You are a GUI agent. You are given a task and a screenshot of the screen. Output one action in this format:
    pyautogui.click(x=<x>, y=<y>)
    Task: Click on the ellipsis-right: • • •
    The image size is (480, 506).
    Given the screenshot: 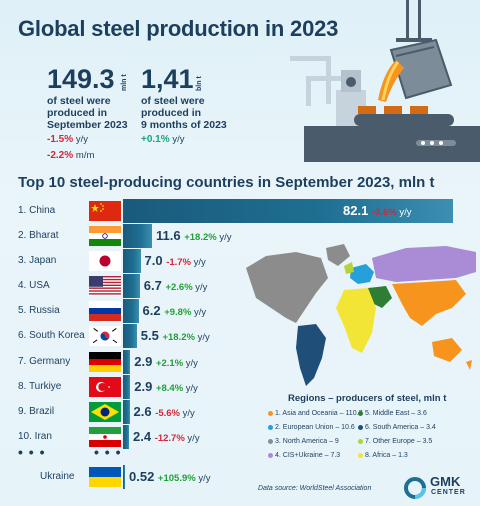 What is the action you would take?
    pyautogui.click(x=108, y=452)
    